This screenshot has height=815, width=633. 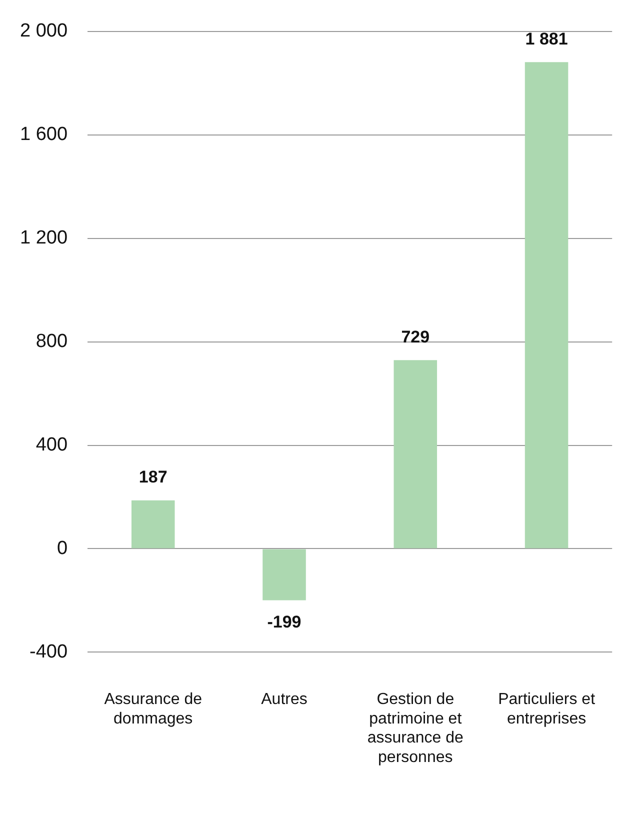 I want to click on data-label: 729, so click(x=415, y=336).